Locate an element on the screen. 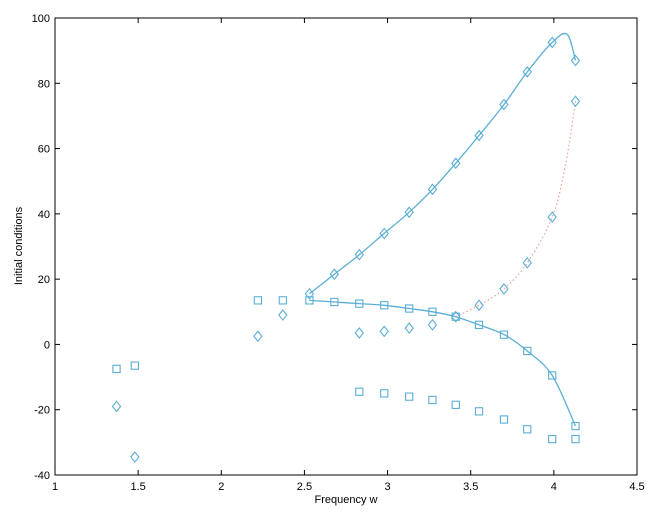  y-tick-label: -20 is located at coordinates (42, 411).